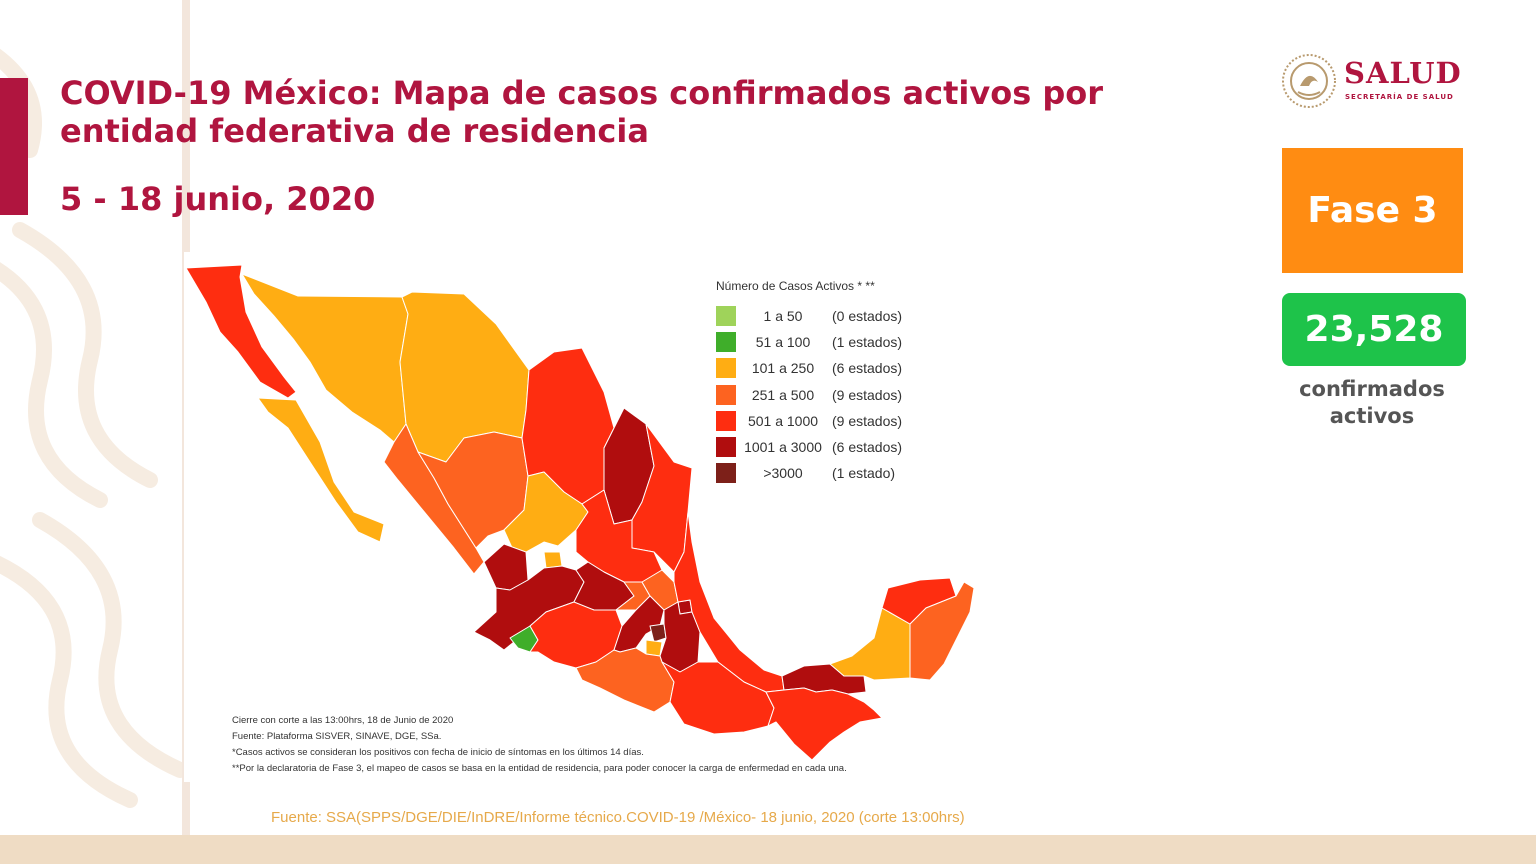  I want to click on state-cdmx, so click(658, 633).